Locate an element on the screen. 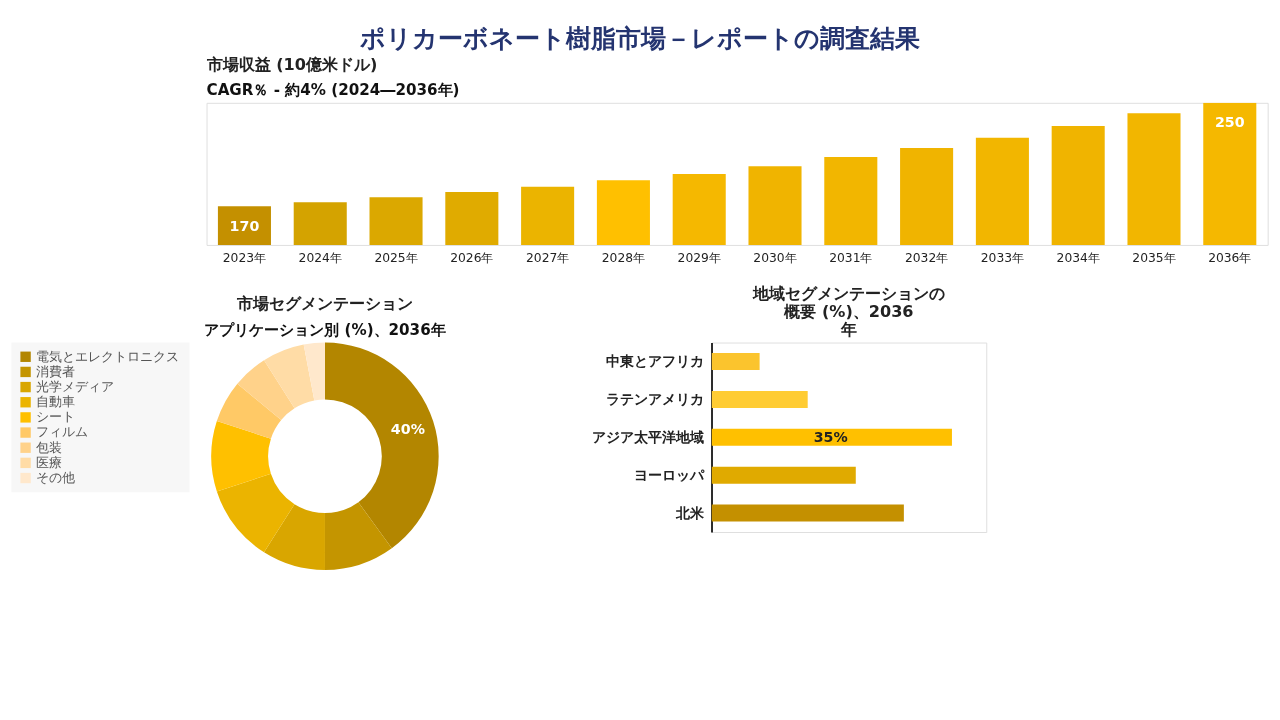  data-label: 170 is located at coordinates (244, 225).